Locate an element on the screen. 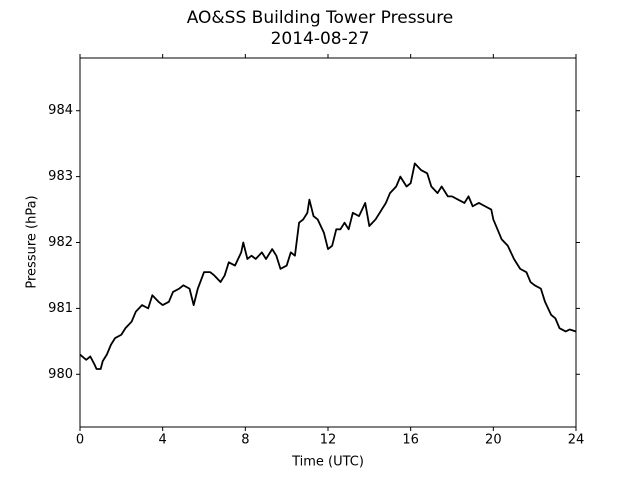 This screenshot has height=480, width=640. x-tick-label: 16 is located at coordinates (410, 440).